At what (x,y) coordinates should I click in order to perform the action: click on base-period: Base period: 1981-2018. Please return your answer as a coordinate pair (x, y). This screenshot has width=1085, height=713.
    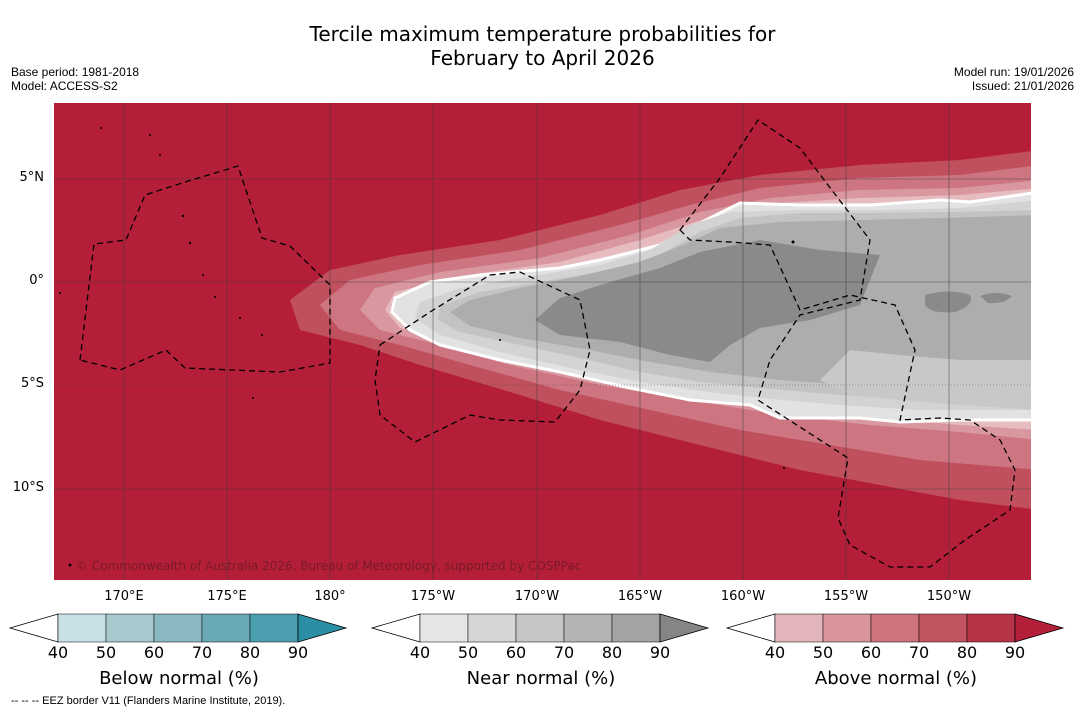
    Looking at the image, I should click on (75, 72).